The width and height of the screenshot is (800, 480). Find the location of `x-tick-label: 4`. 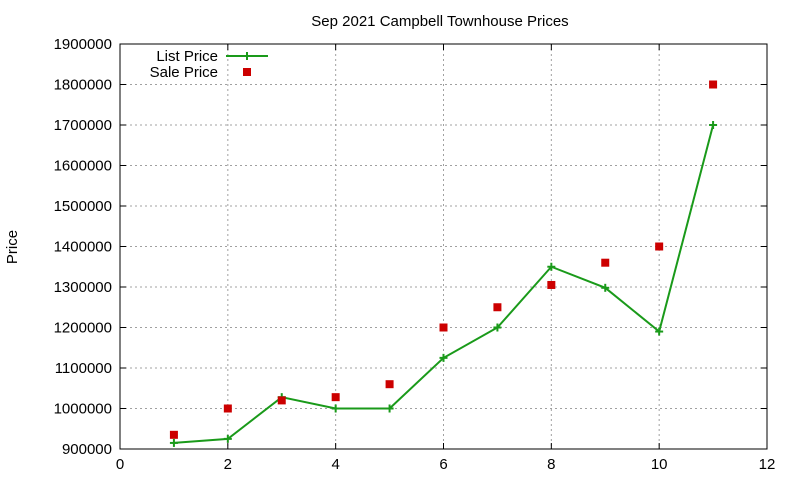

x-tick-label: 4 is located at coordinates (335, 464).